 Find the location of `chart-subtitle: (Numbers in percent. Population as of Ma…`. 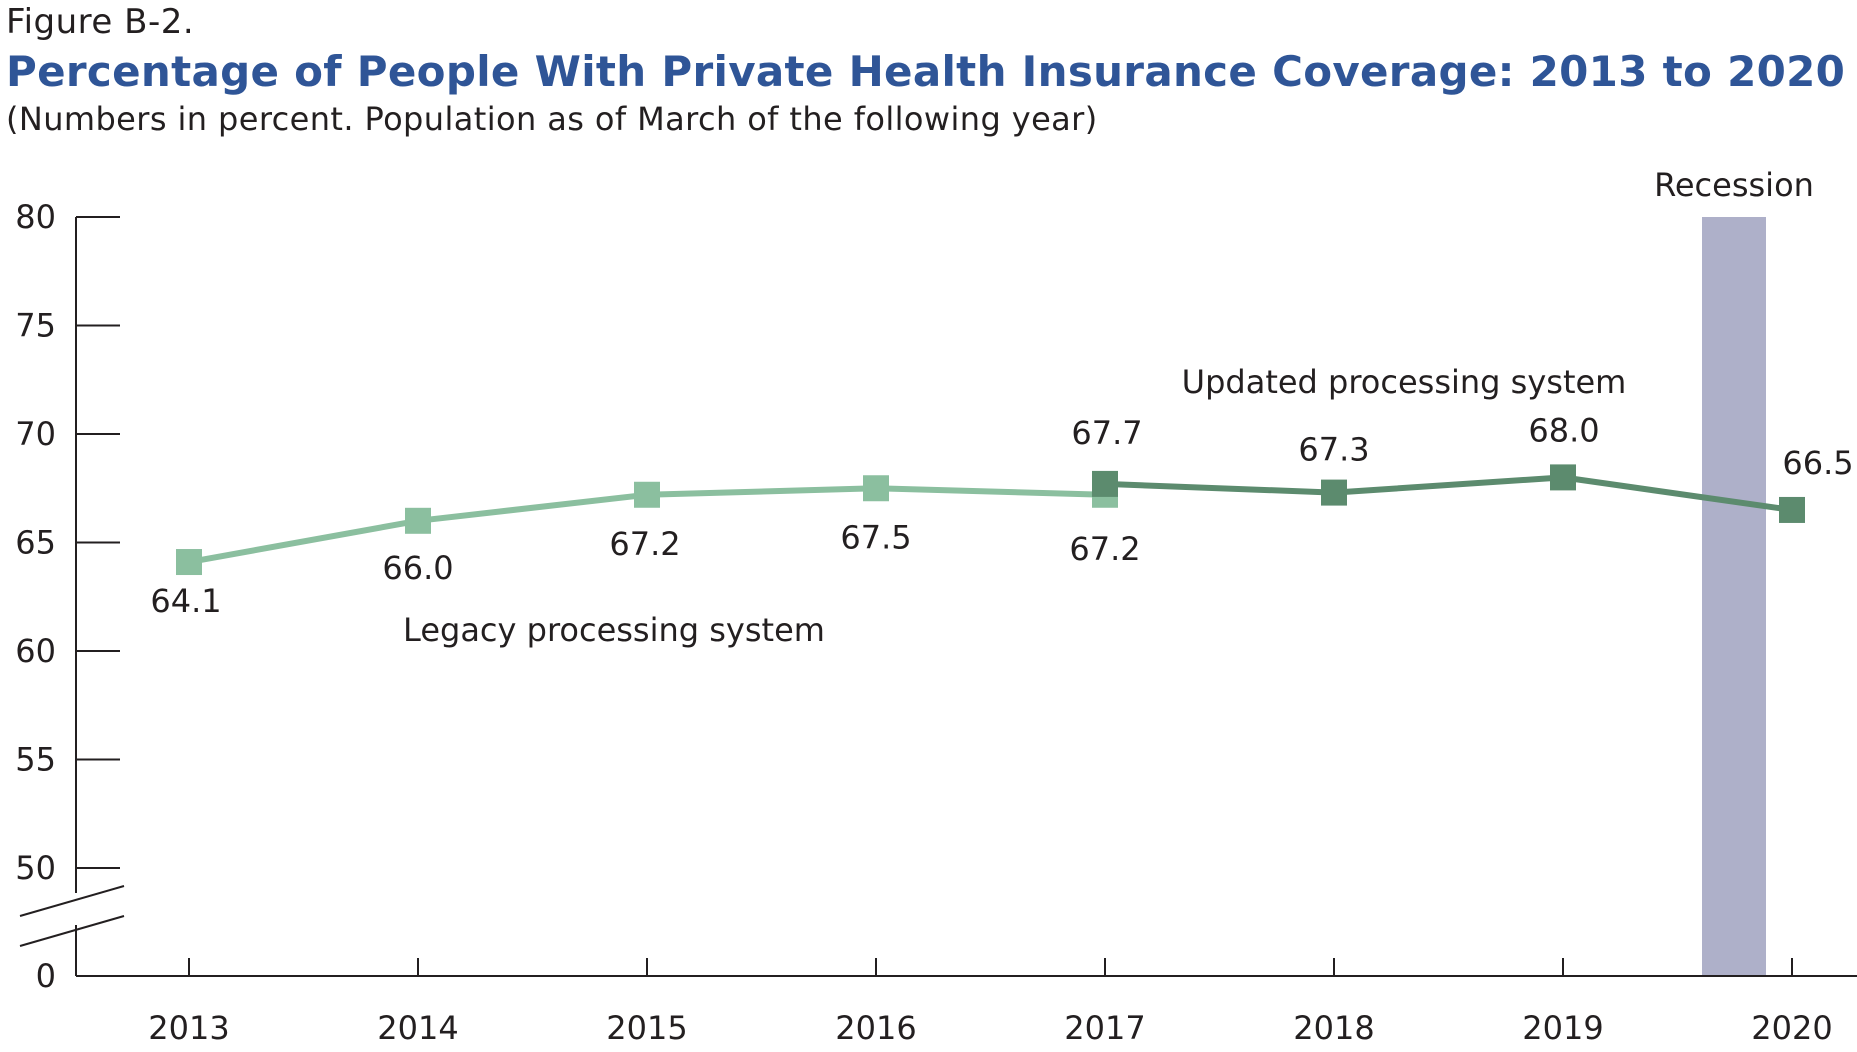

chart-subtitle: (Numbers in percent. Population as of Ma… is located at coordinates (552, 119).